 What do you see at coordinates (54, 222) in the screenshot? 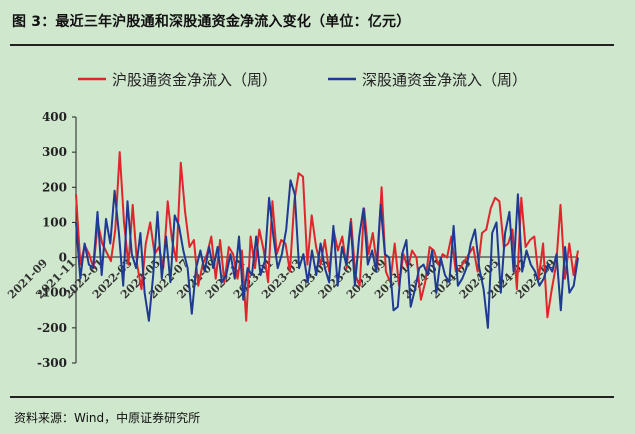
I see `y-tick-label: 100` at bounding box center [54, 222].